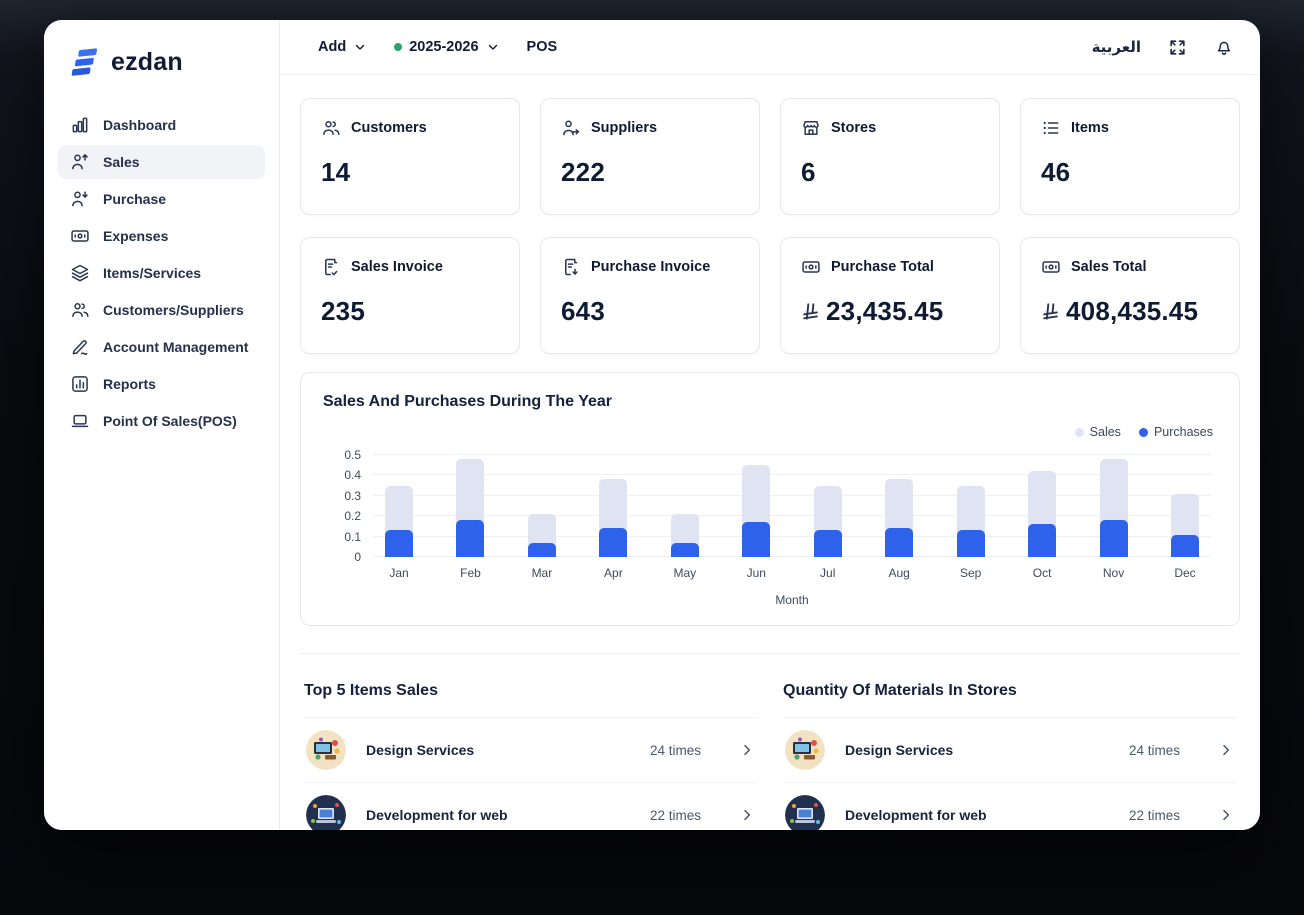  I want to click on stat-card-number: 408,435.45, so click(1132, 311).